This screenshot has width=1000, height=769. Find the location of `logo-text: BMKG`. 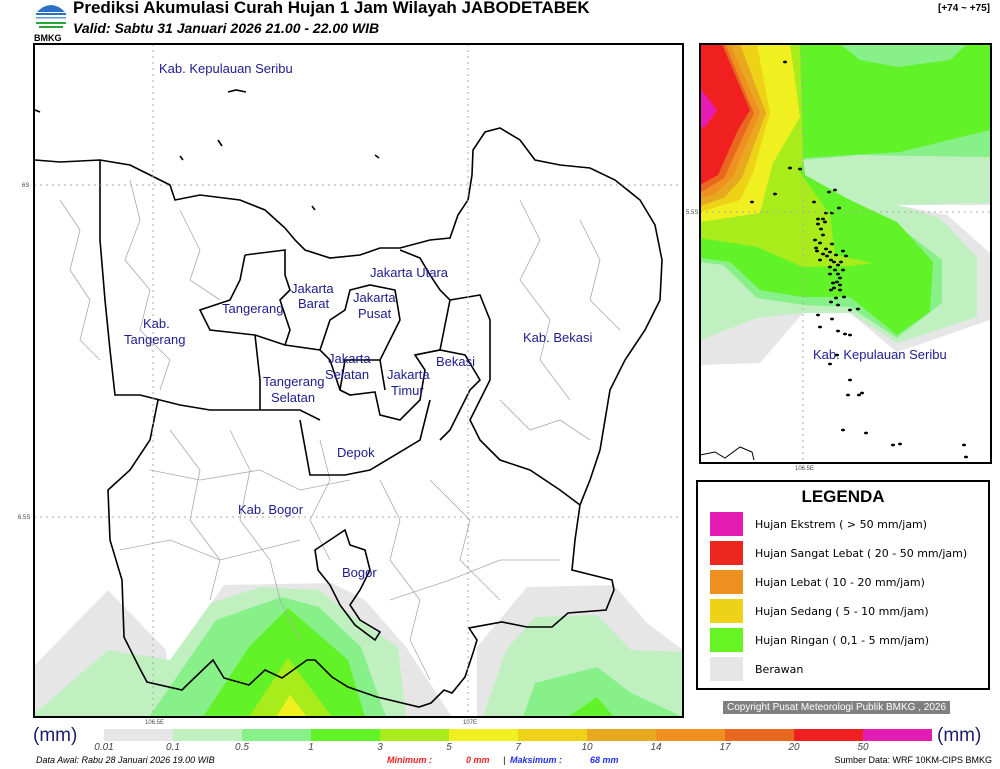

logo-text: BMKG is located at coordinates (48, 38).